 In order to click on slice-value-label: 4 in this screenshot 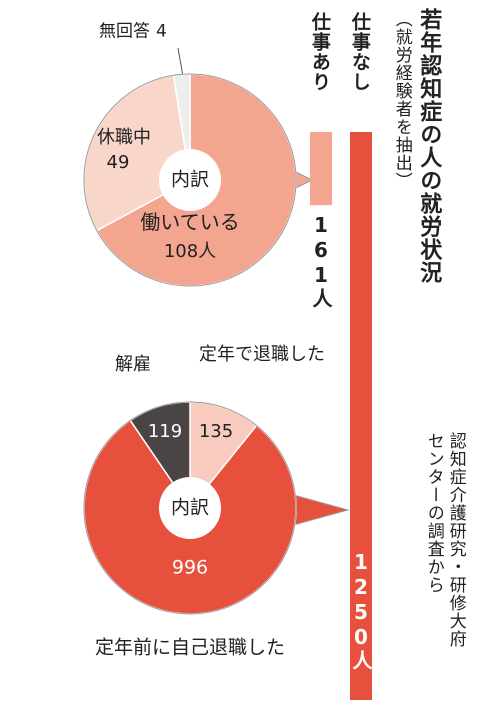, I will do `click(161, 31)`.